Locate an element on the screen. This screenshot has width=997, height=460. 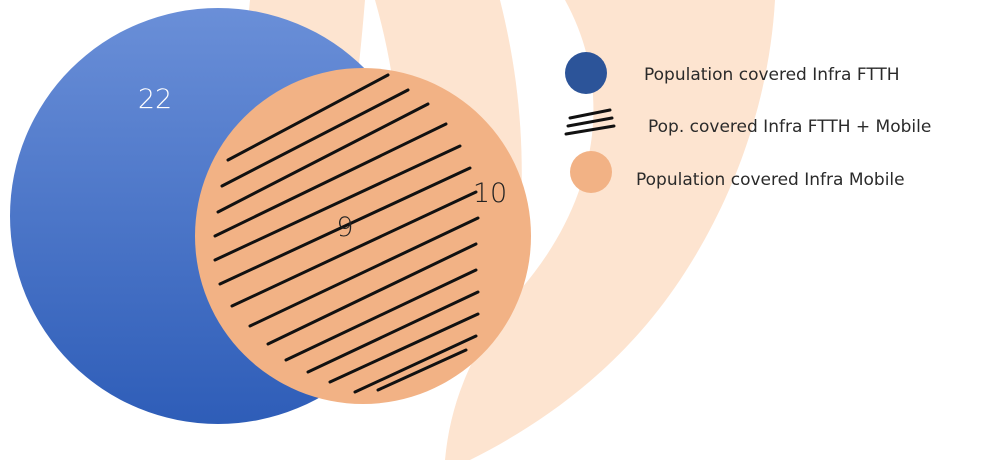
overlap-value: 9 is located at coordinates (344, 227).